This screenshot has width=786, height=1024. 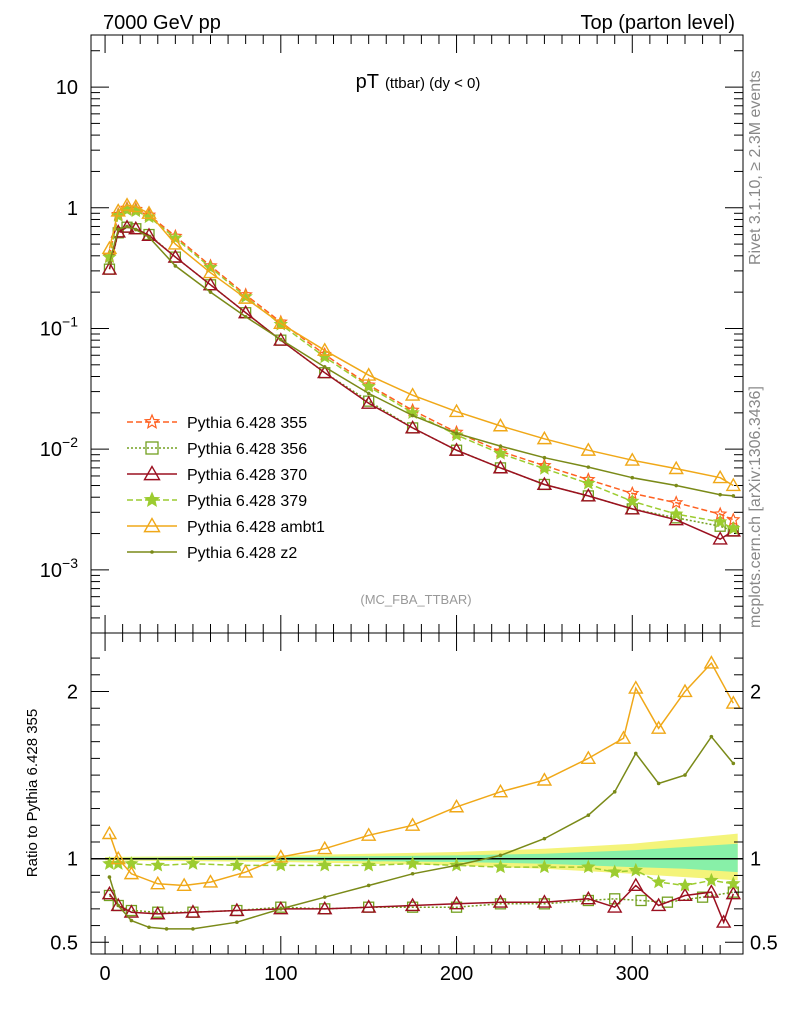 What do you see at coordinates (415, 599) in the screenshot?
I see `analysis-label: (MC_FBA_TTBAR)` at bounding box center [415, 599].